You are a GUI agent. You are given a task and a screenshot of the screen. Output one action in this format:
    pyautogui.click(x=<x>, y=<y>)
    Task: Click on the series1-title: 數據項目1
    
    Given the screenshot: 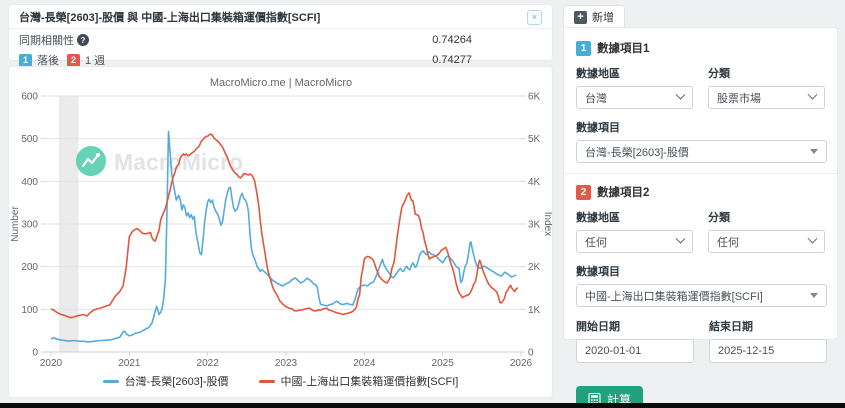 What is the action you would take?
    pyautogui.click(x=623, y=49)
    